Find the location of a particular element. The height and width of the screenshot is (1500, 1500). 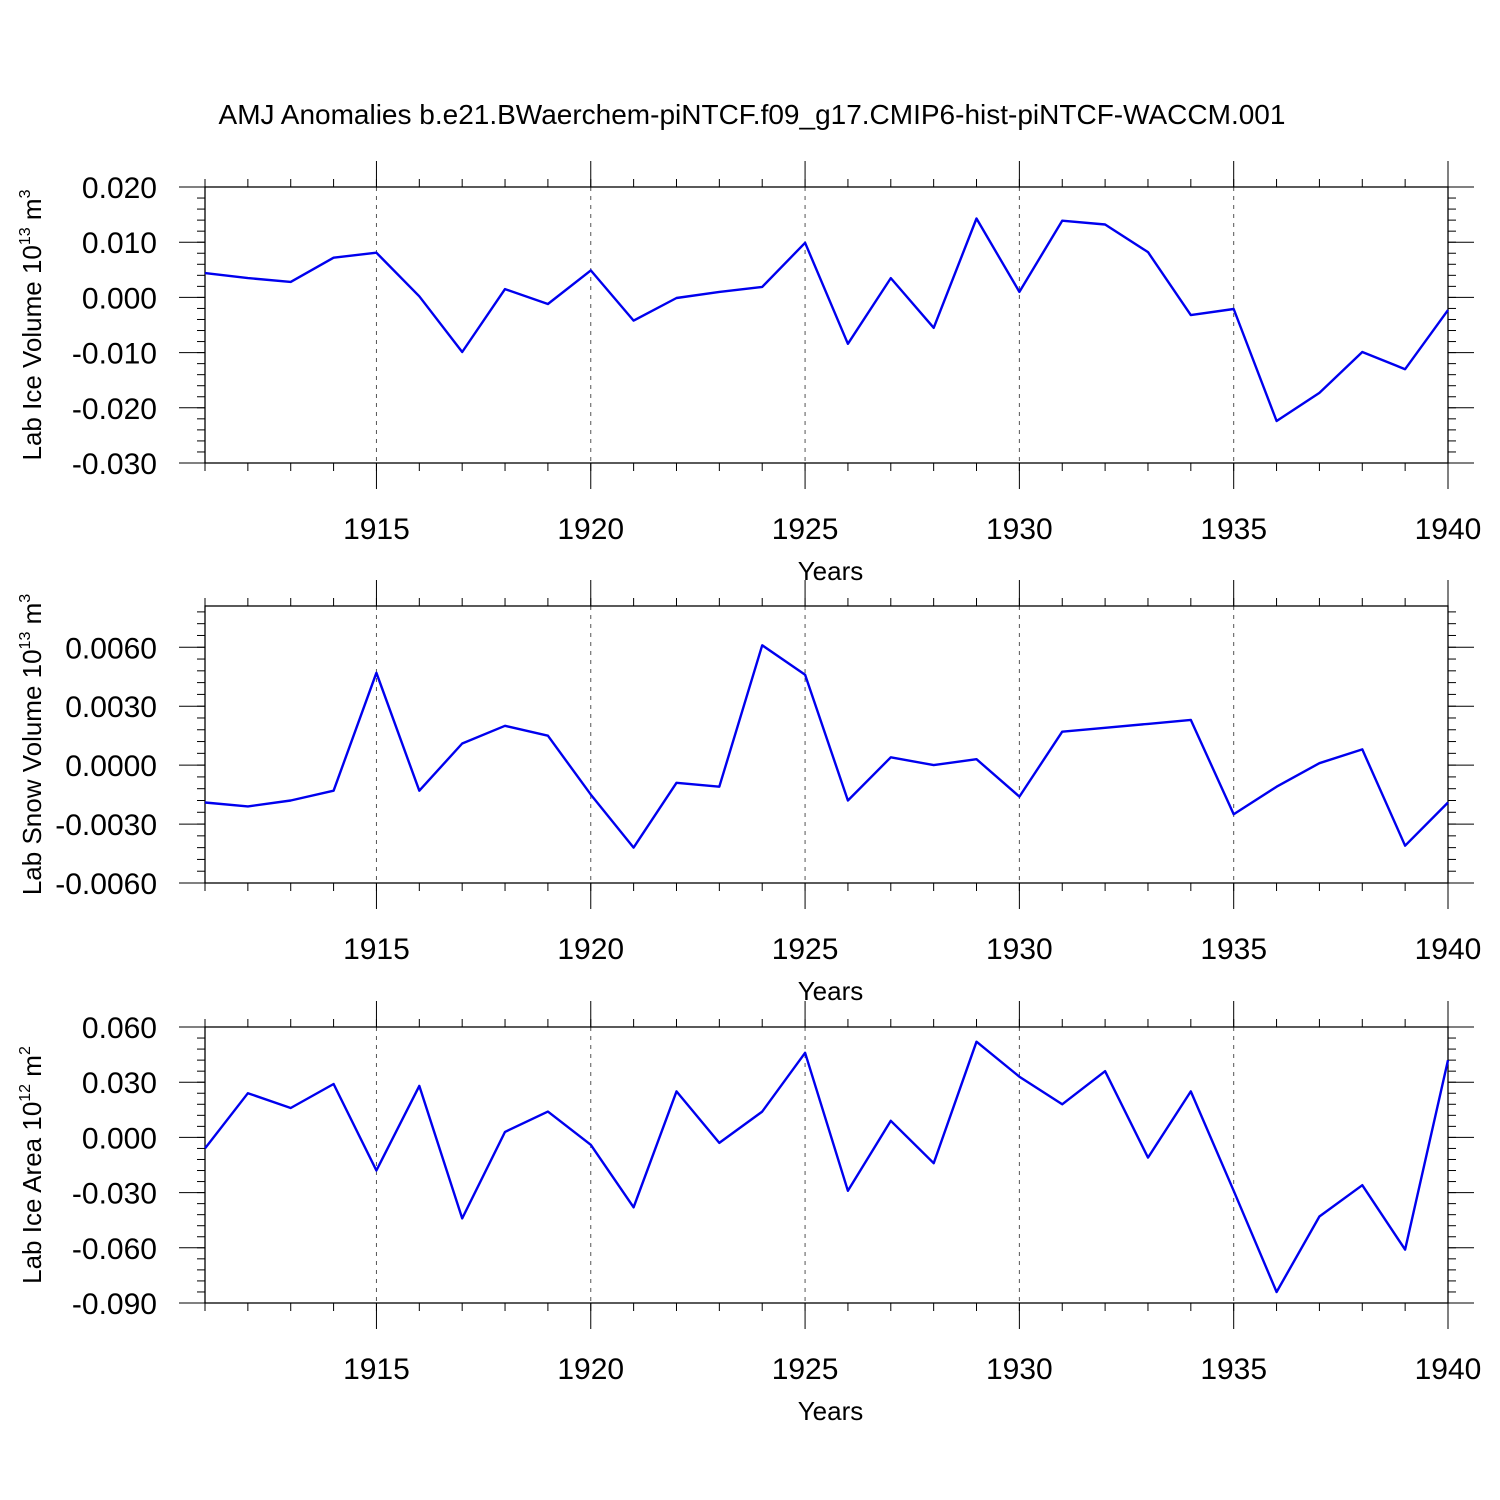

y-tick-label: -0.0030 is located at coordinates (106, 825).